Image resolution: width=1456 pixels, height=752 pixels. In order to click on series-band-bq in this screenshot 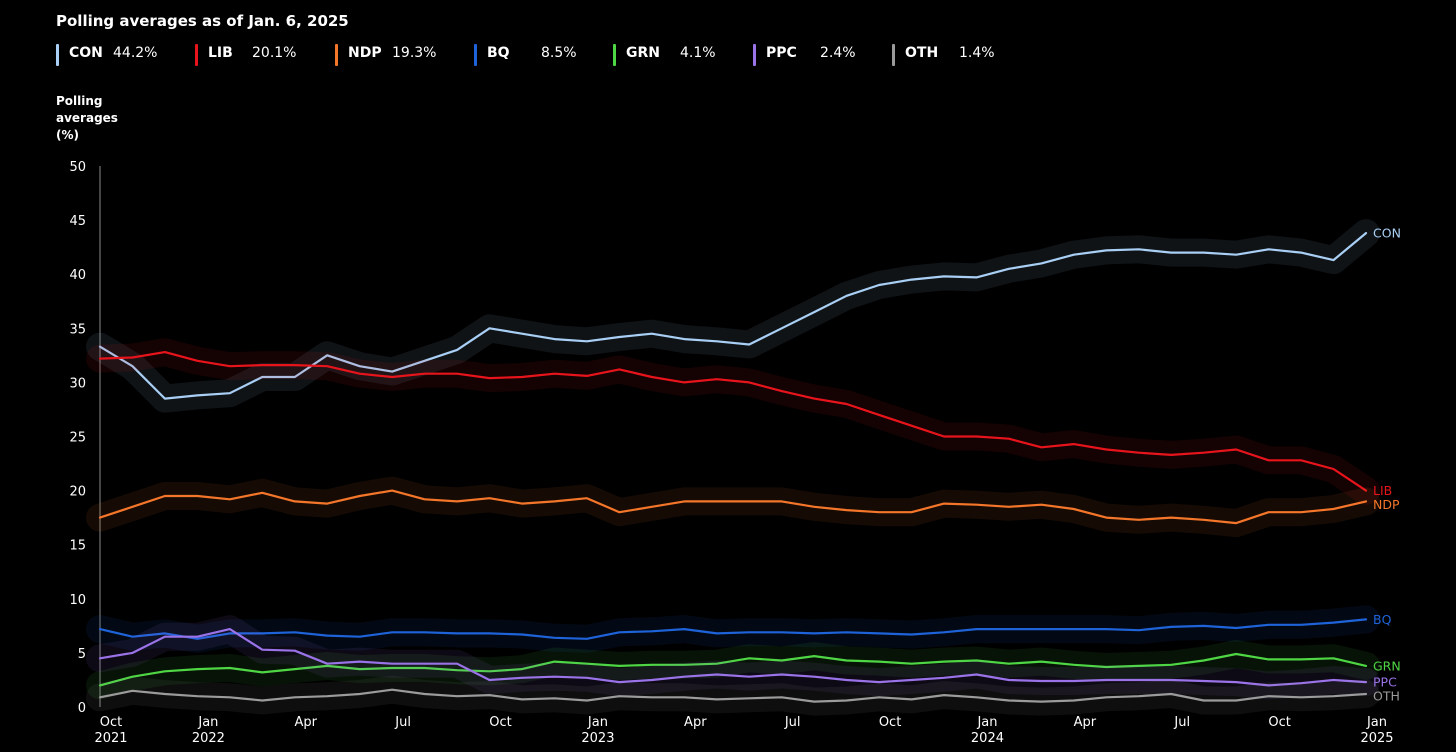, I will do `click(733, 629)`.